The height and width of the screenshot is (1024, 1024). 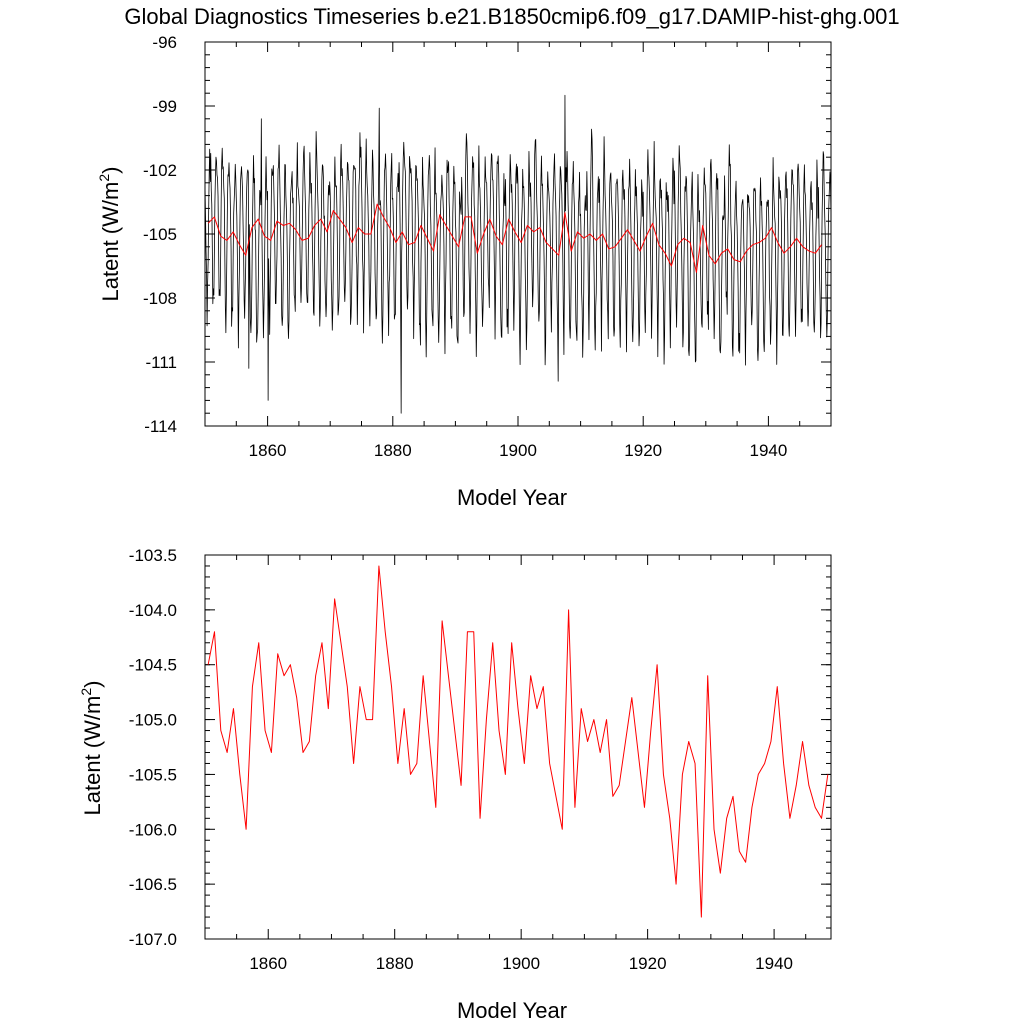 What do you see at coordinates (153, 829) in the screenshot?
I see `y-tick-label: -106.0` at bounding box center [153, 829].